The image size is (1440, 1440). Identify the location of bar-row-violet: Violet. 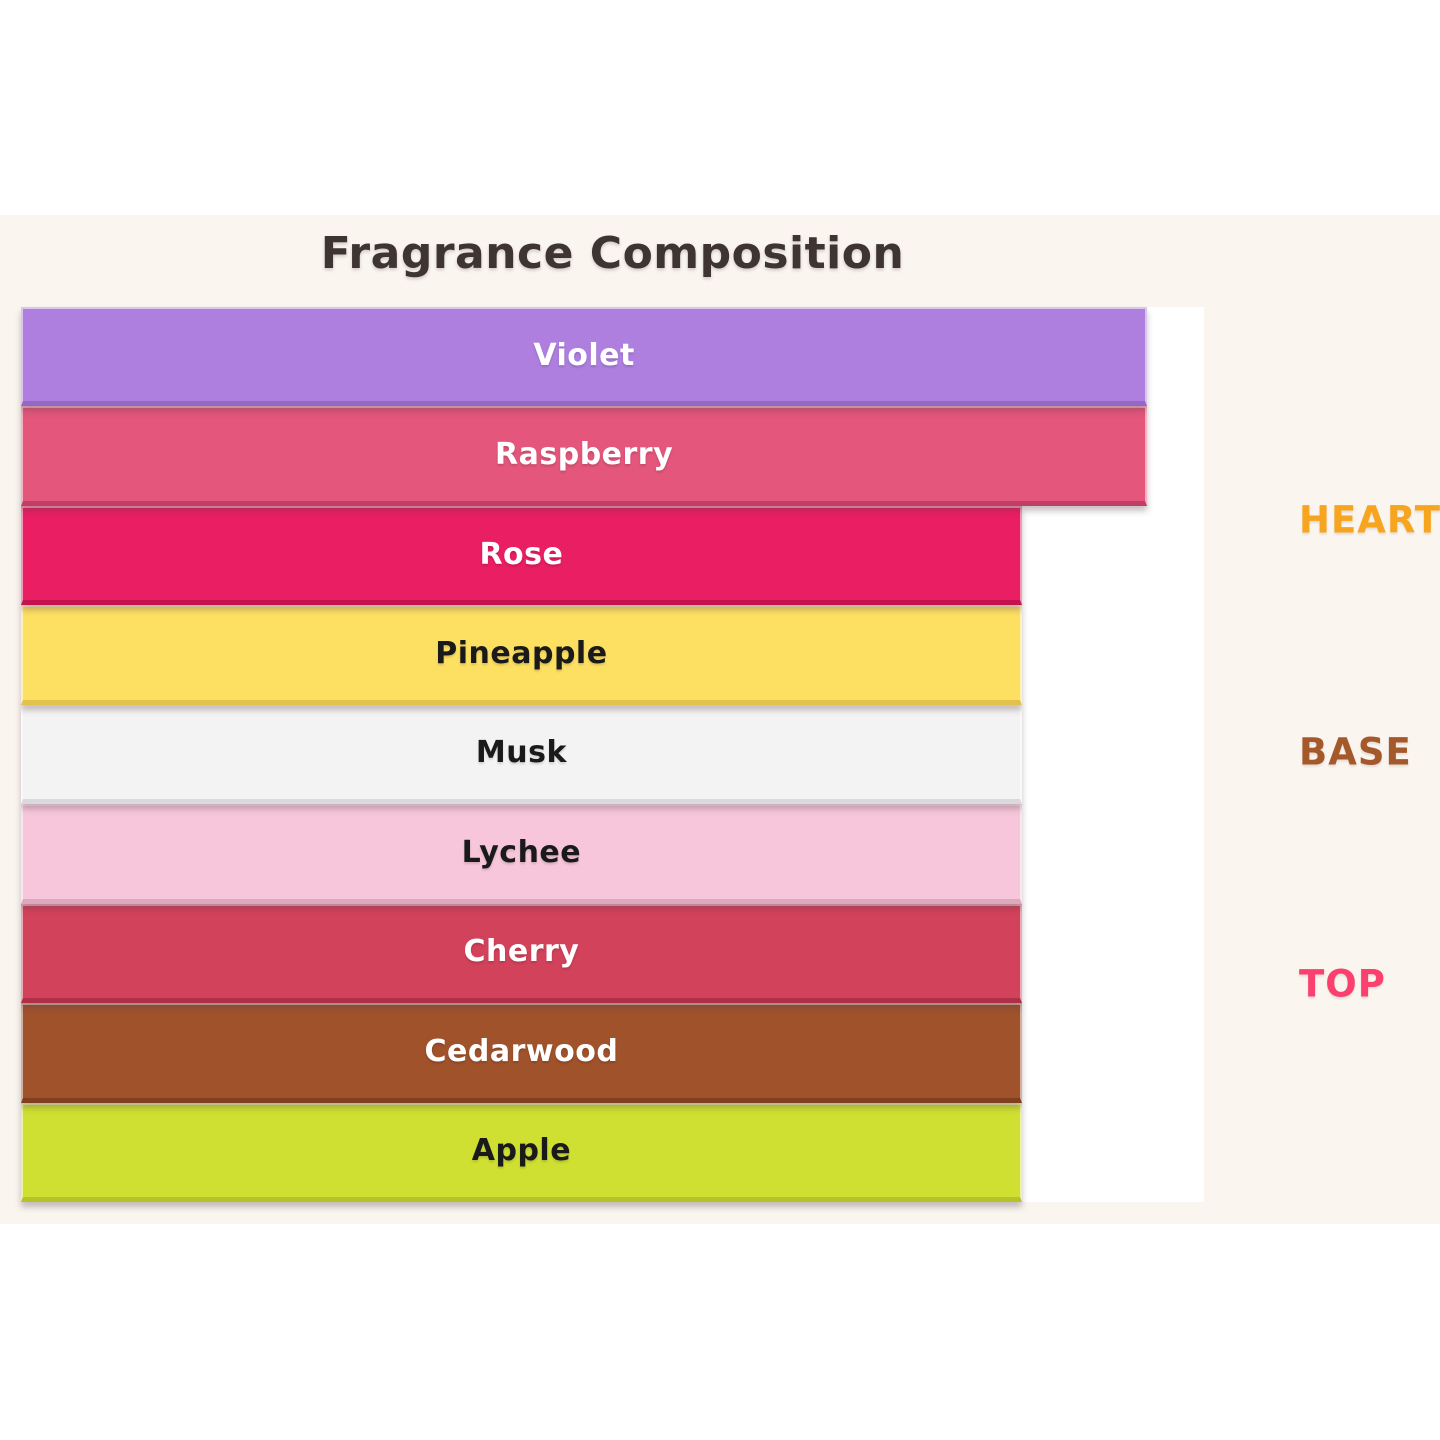
(584, 357).